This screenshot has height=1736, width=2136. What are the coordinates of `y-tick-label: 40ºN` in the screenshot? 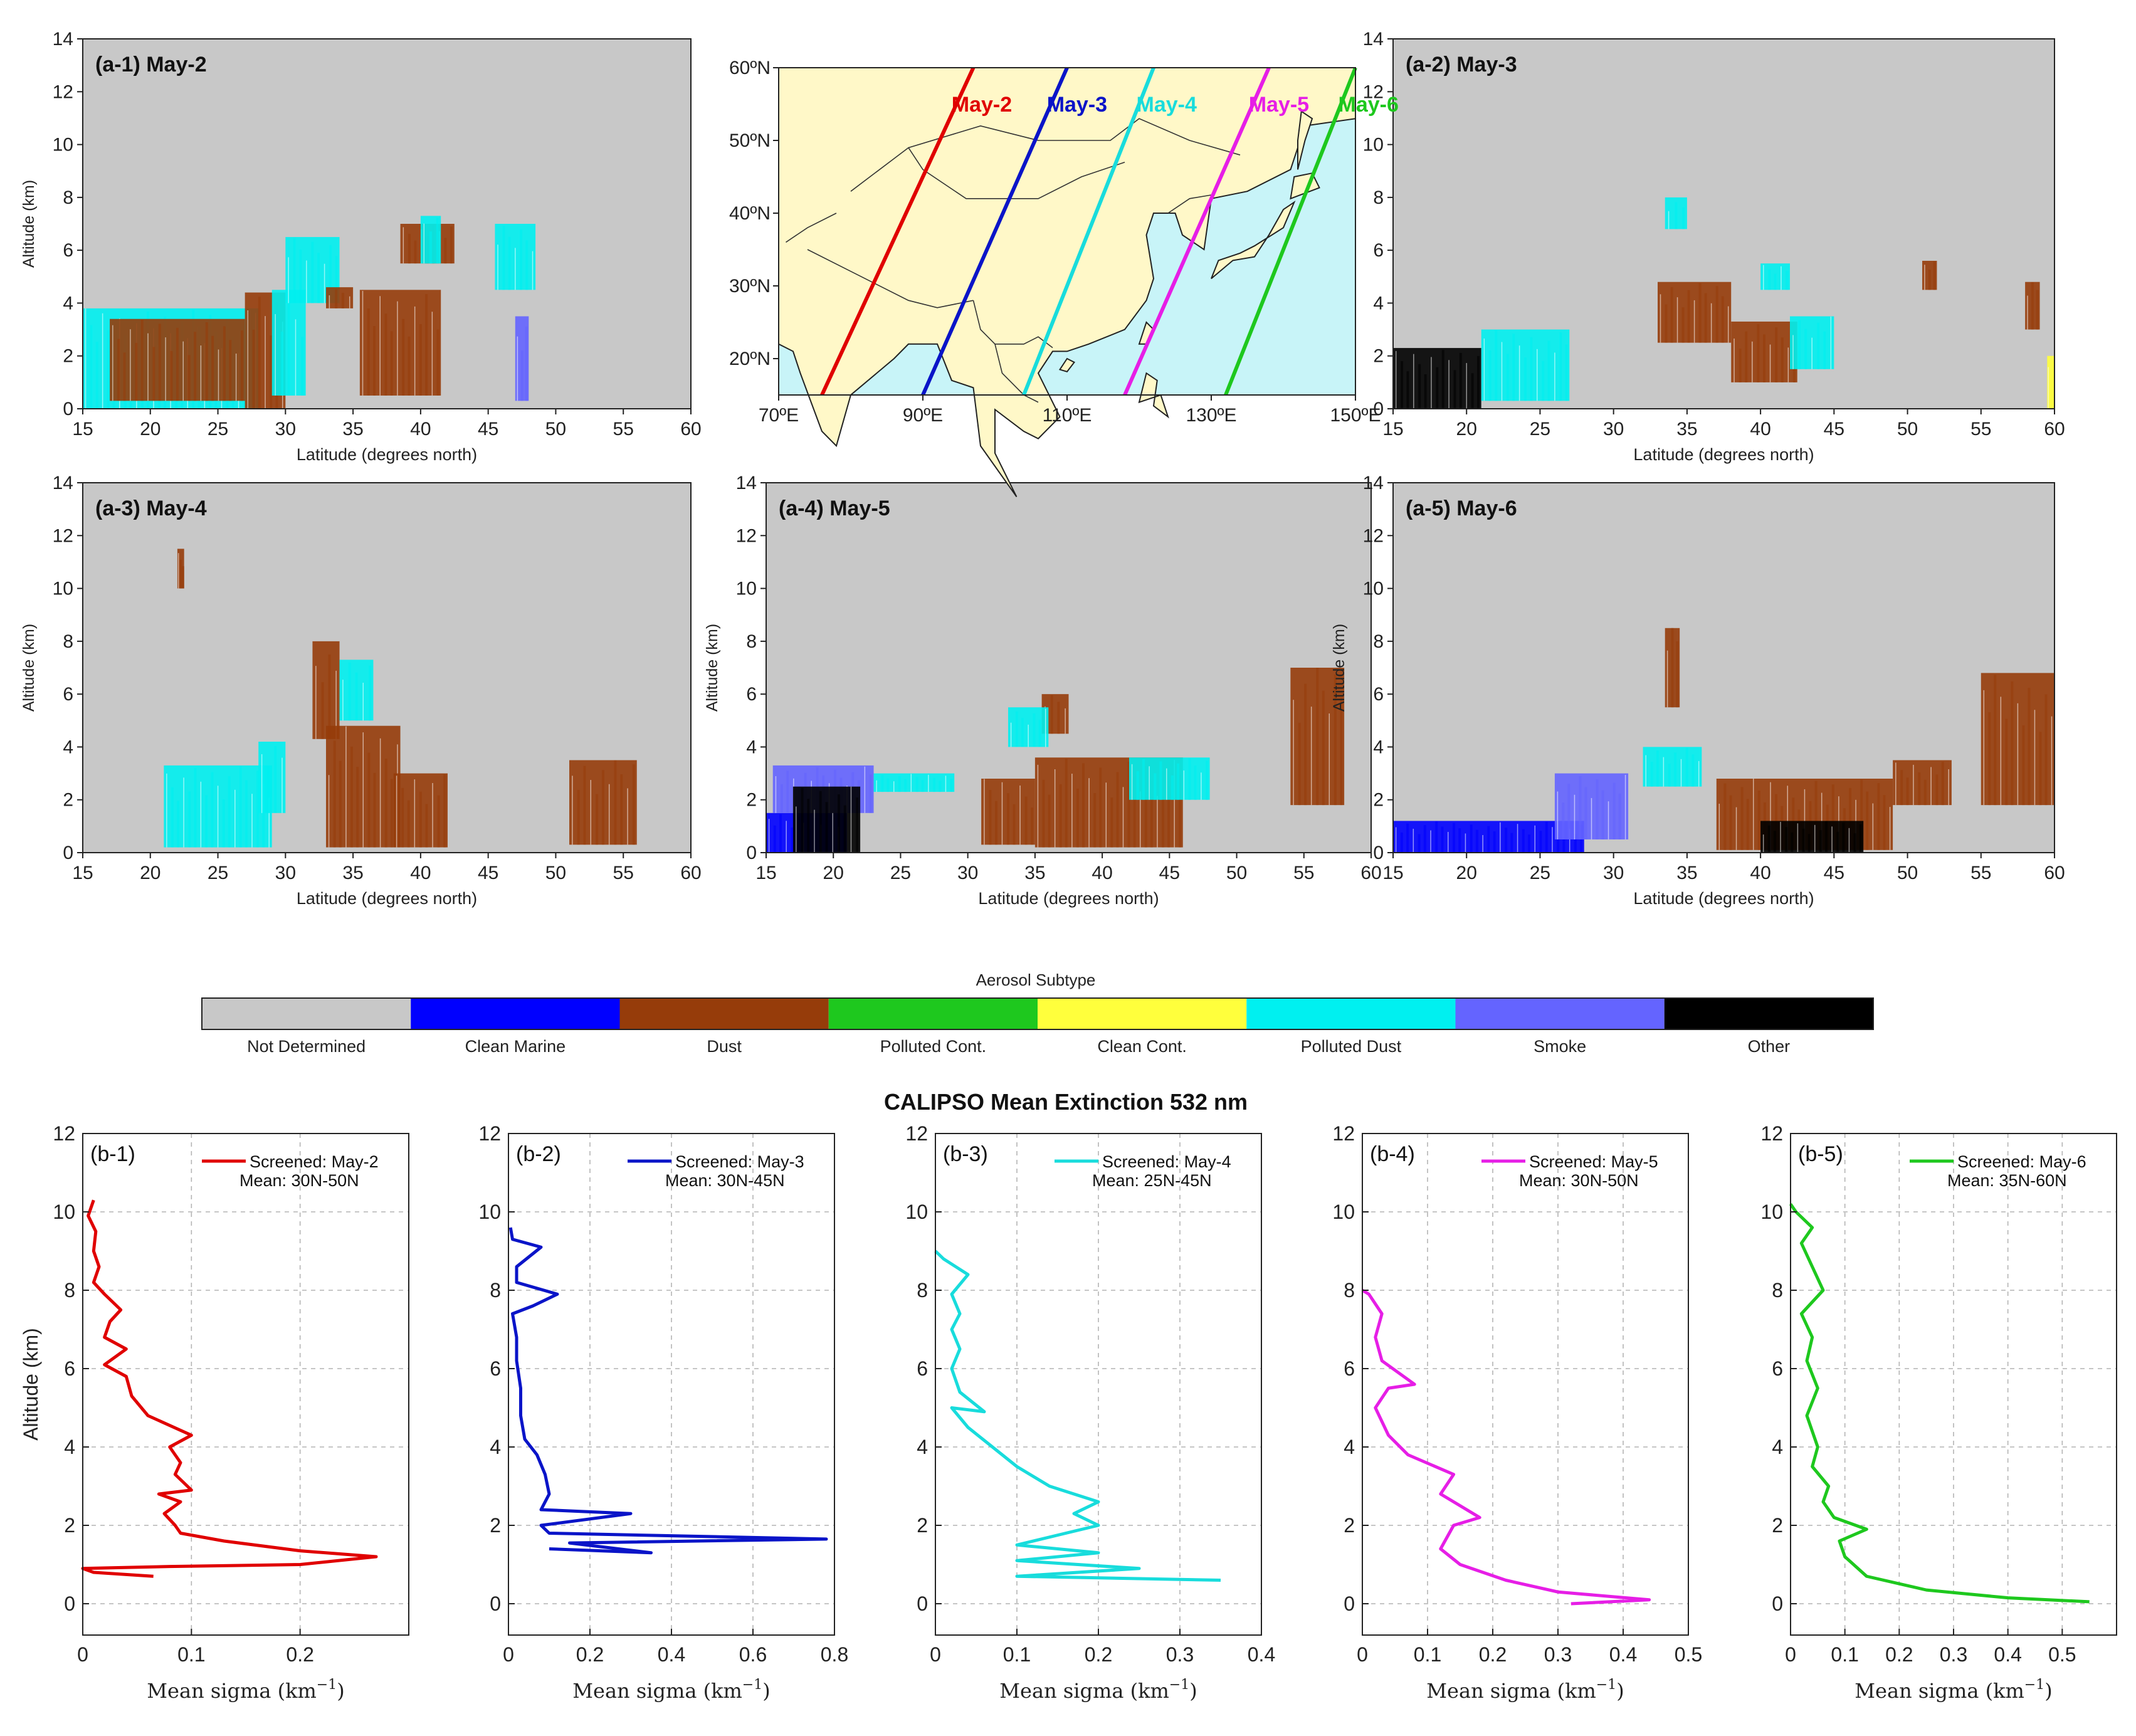 It's located at (750, 213).